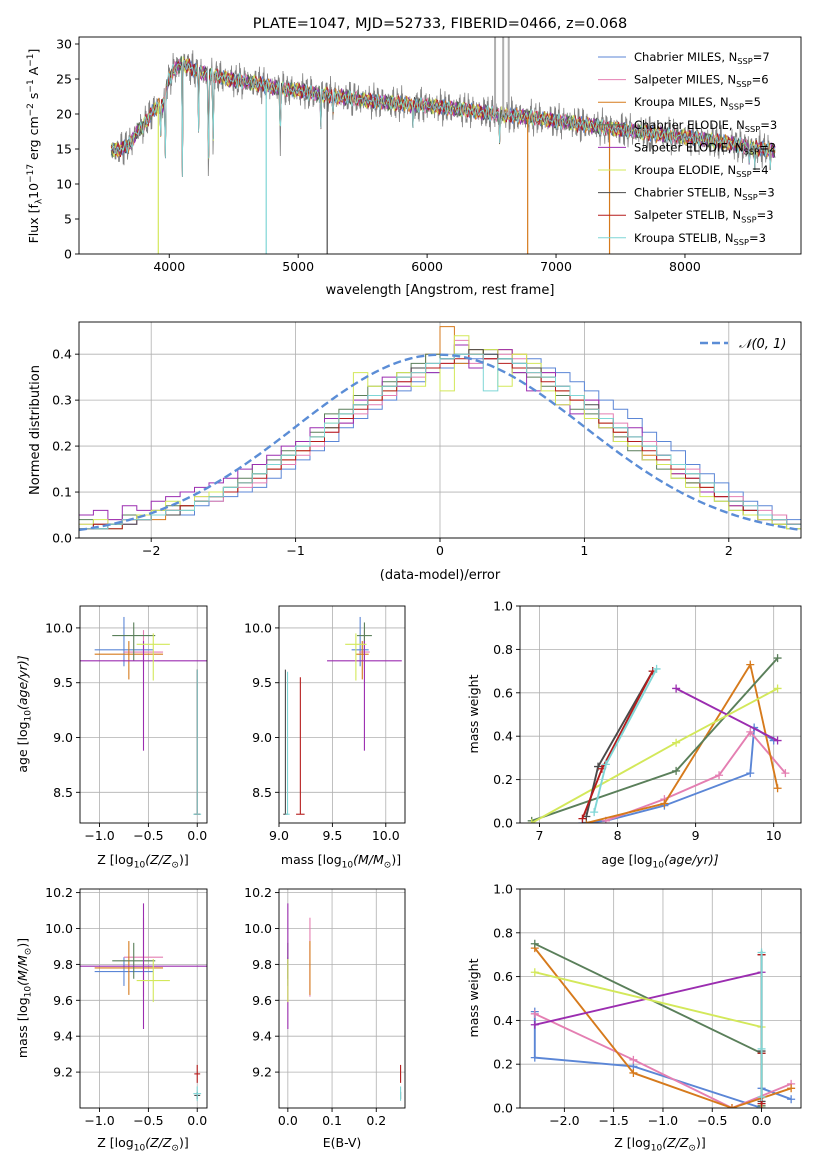 This screenshot has height=1170, width=819. I want to click on label-part: Salpeter STELIB, N, so click(687, 215).